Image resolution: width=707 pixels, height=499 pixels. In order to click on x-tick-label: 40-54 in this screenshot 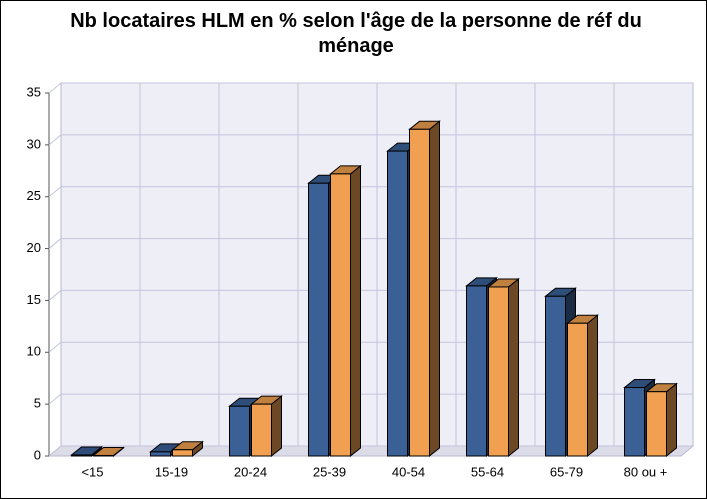, I will do `click(408, 471)`.